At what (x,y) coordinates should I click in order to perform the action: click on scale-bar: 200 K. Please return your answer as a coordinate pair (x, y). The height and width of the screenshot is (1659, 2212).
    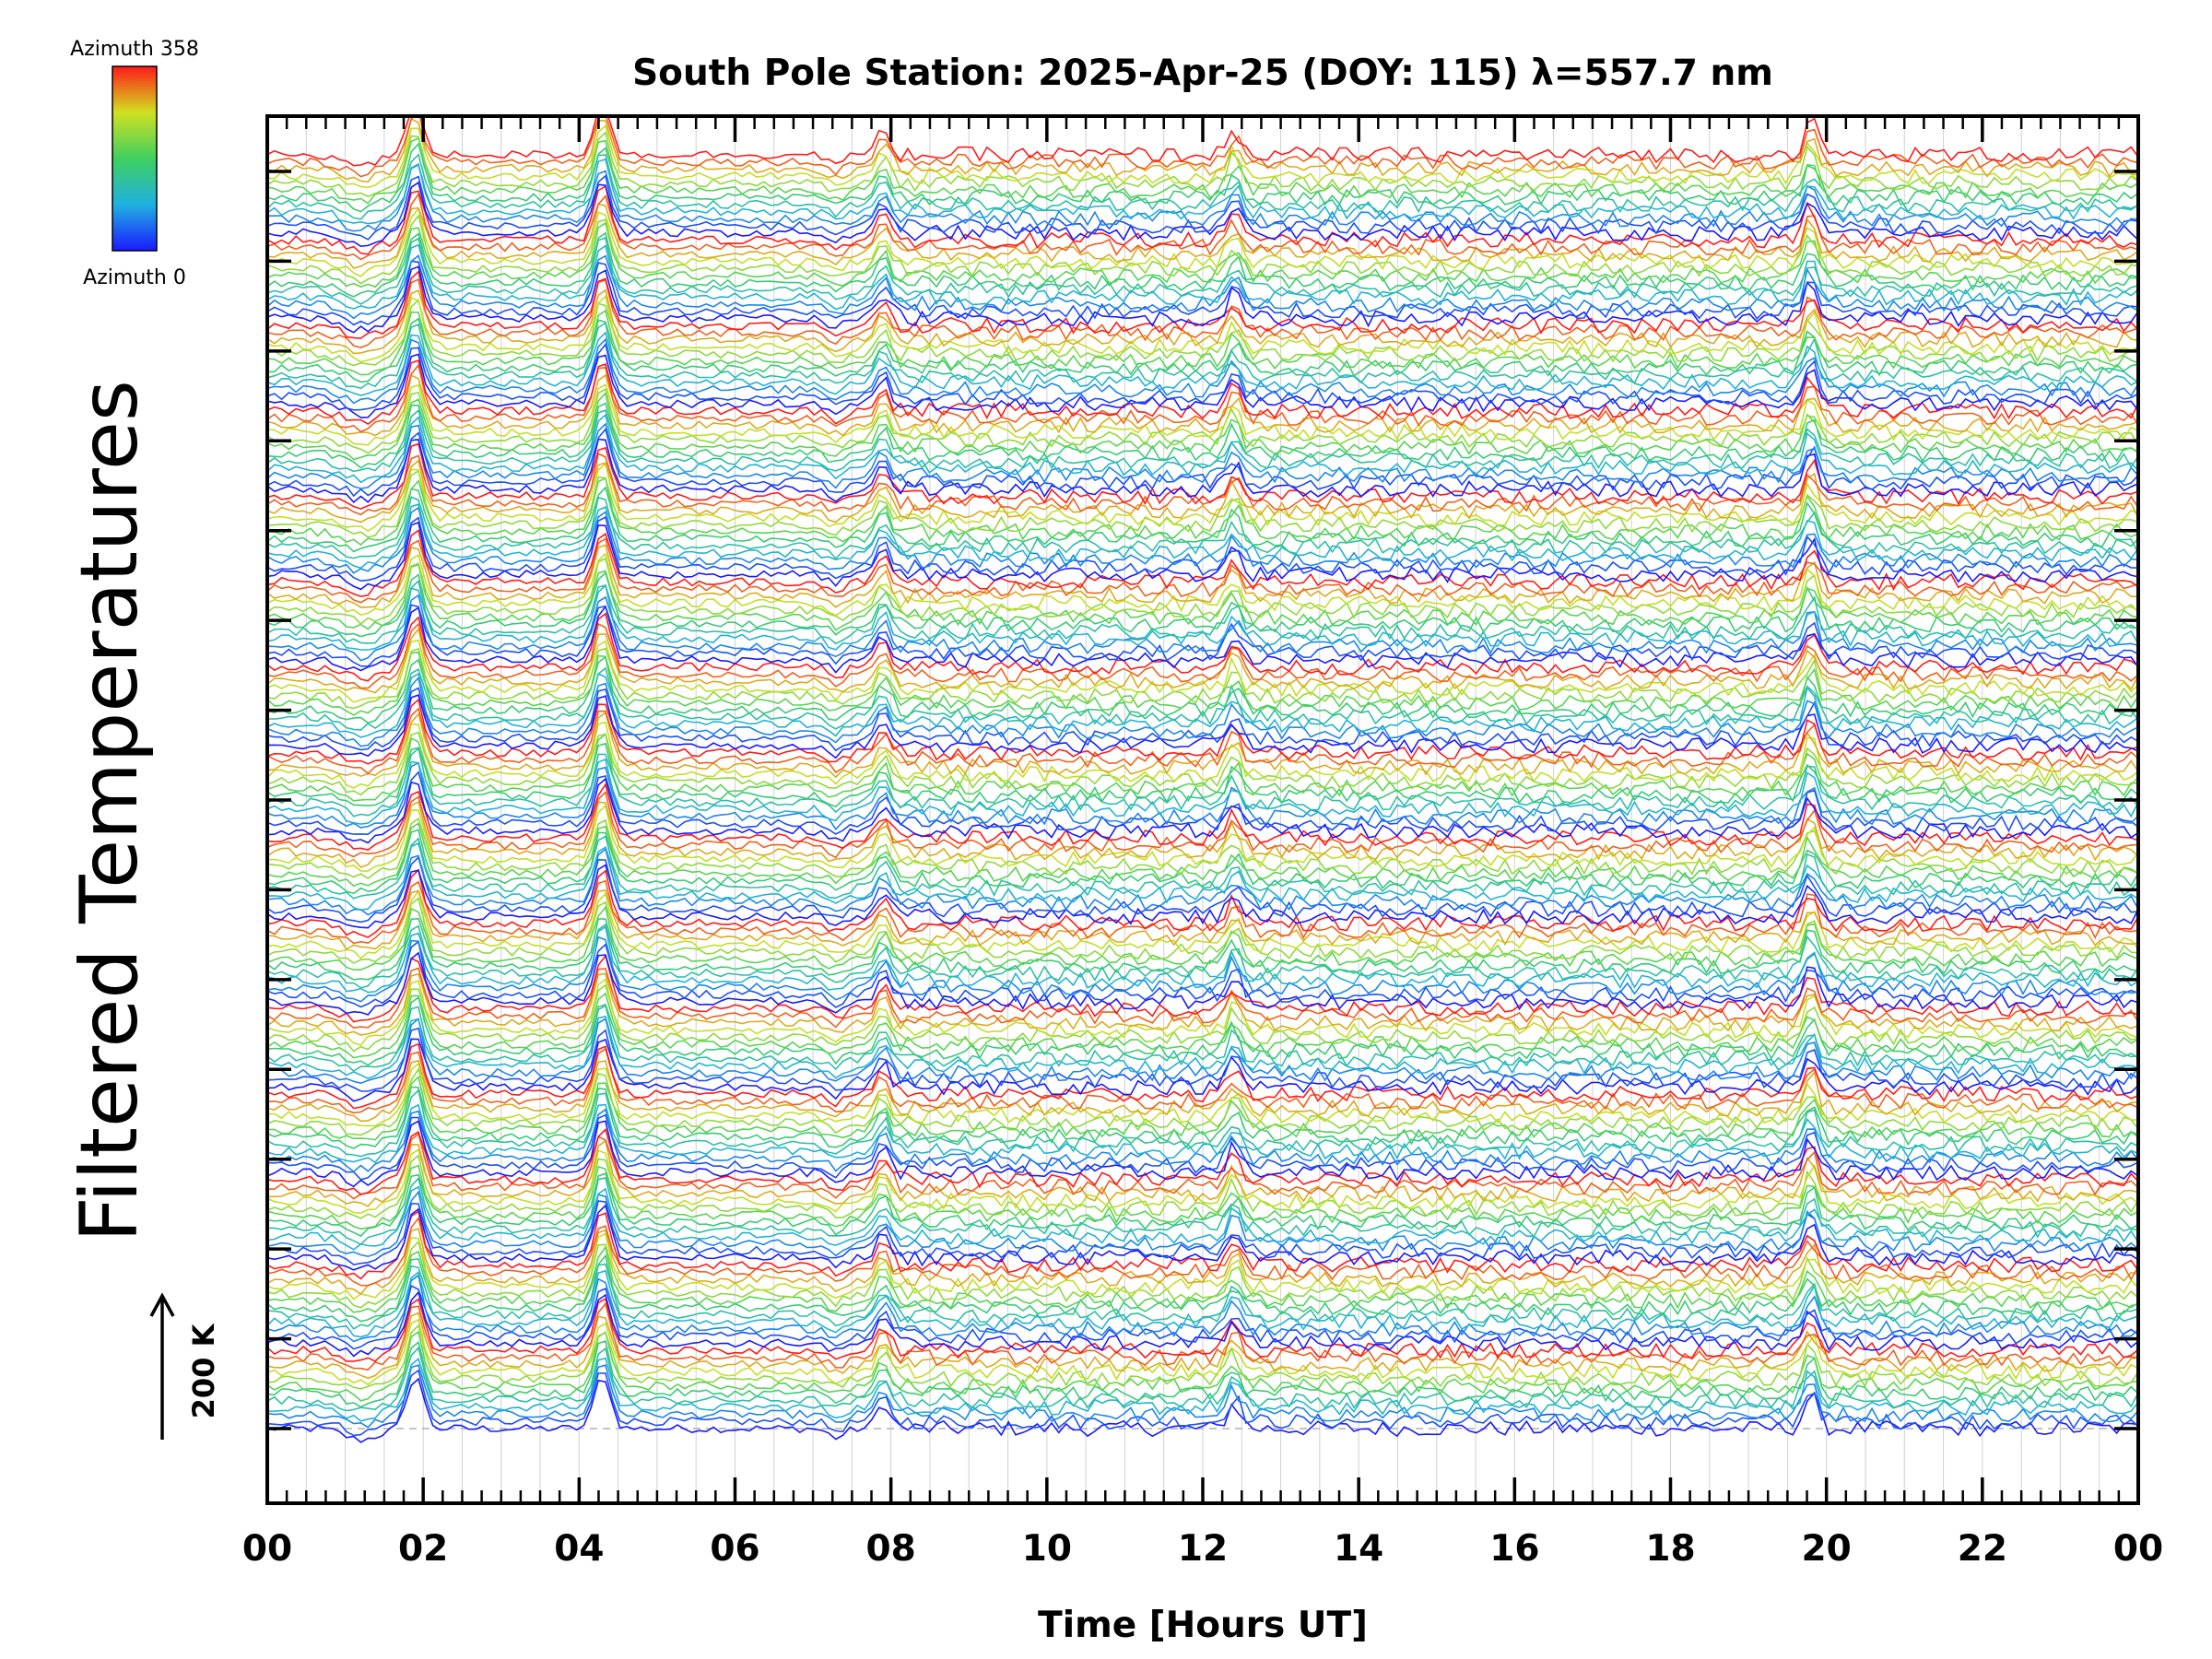
    Looking at the image, I should click on (185, 1366).